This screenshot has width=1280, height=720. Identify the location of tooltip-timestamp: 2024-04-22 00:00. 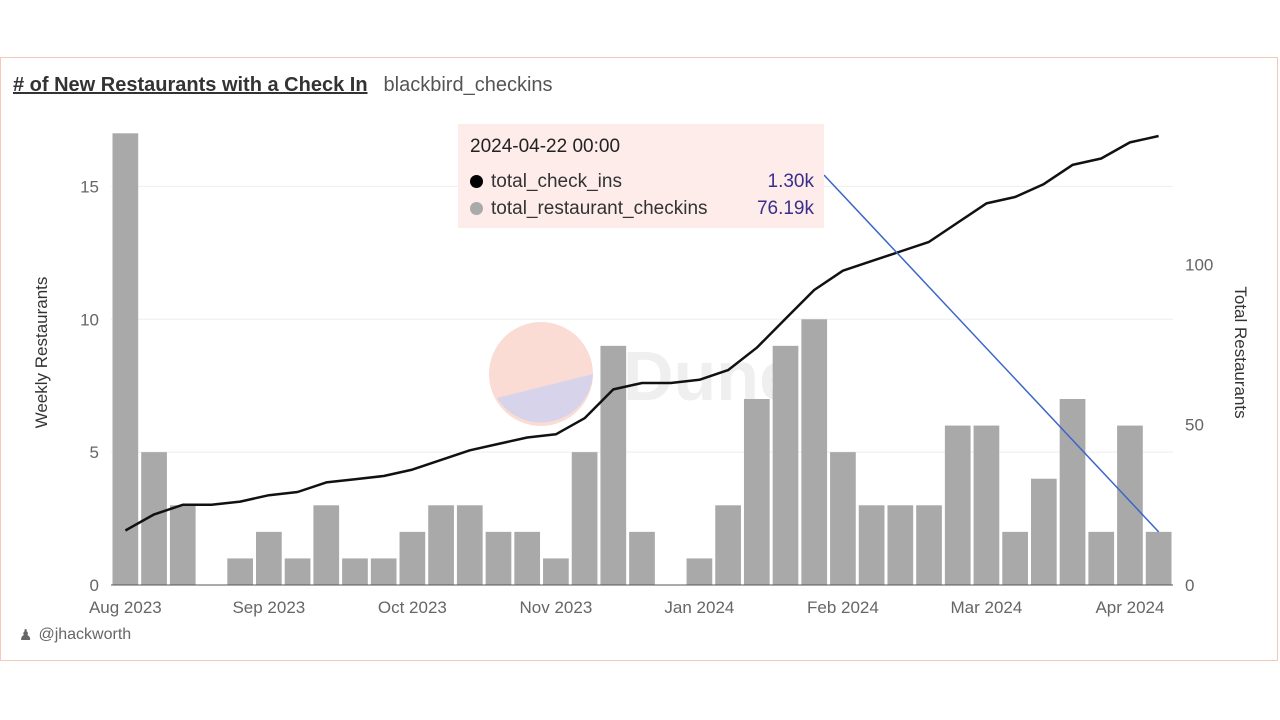
(545, 146).